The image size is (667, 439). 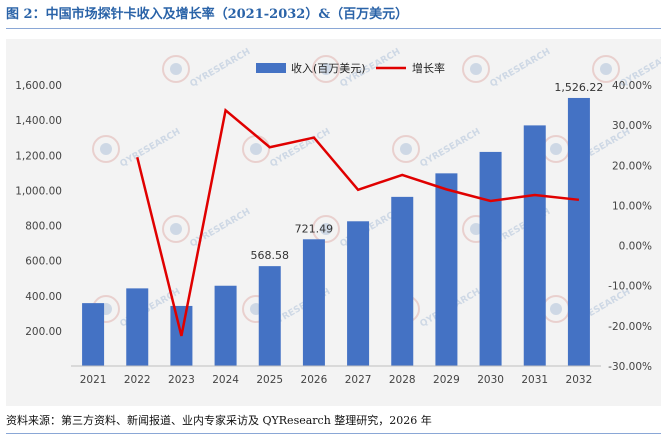 I want to click on x-tick-label: 2023, so click(x=181, y=380).